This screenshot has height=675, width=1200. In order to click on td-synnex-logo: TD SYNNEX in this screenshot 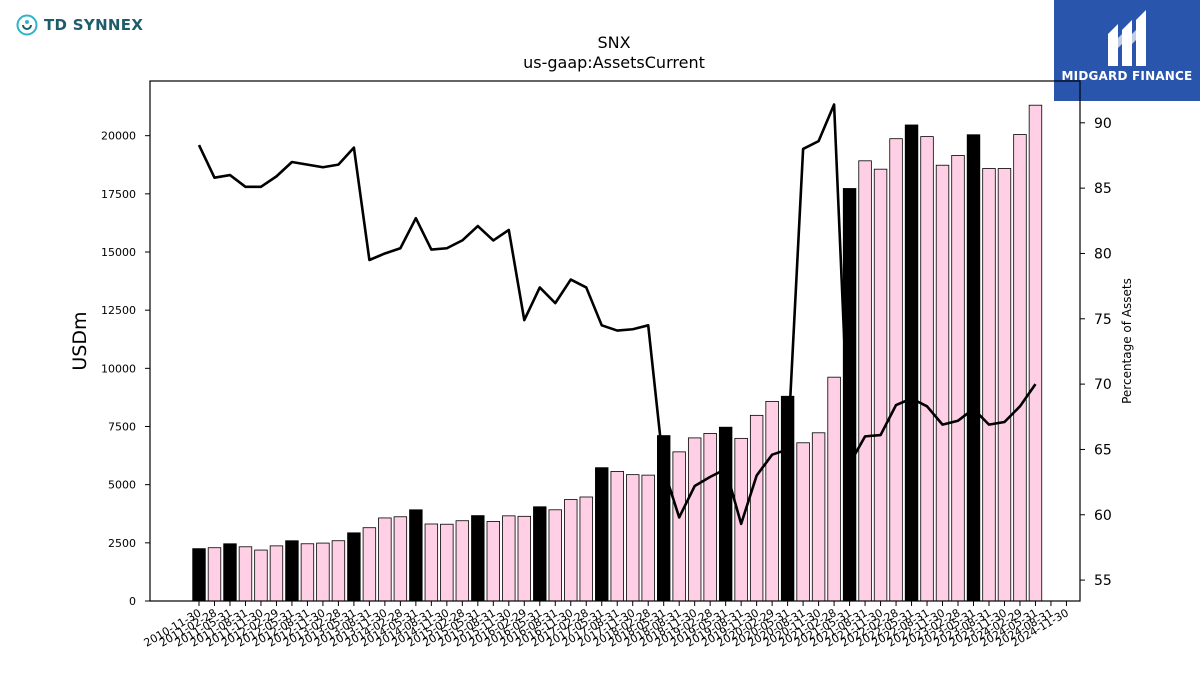, I will do `click(79, 25)`.